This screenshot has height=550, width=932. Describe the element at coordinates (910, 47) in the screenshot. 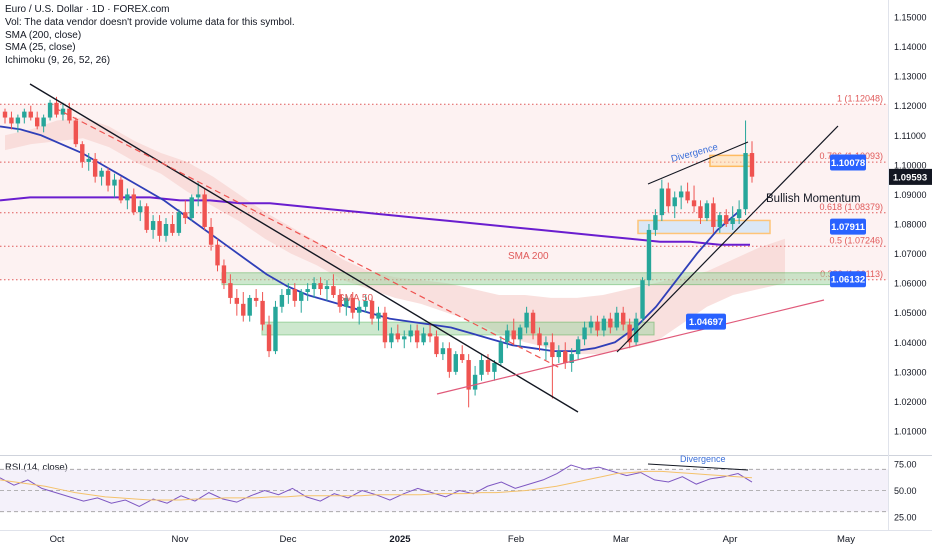

I see `price-axis-tick-label: 1.14000` at that location.